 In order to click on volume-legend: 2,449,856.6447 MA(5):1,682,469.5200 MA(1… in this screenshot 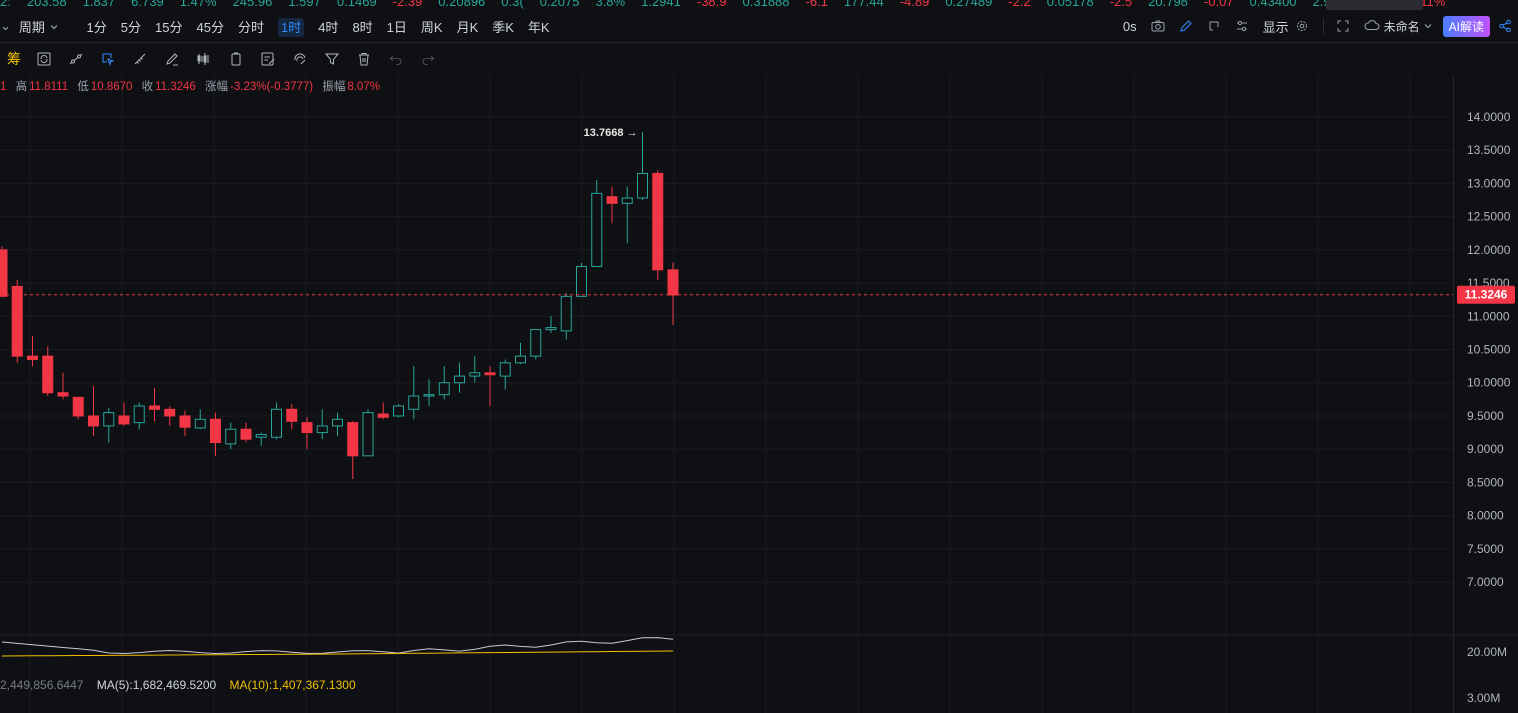, I will do `click(178, 685)`.